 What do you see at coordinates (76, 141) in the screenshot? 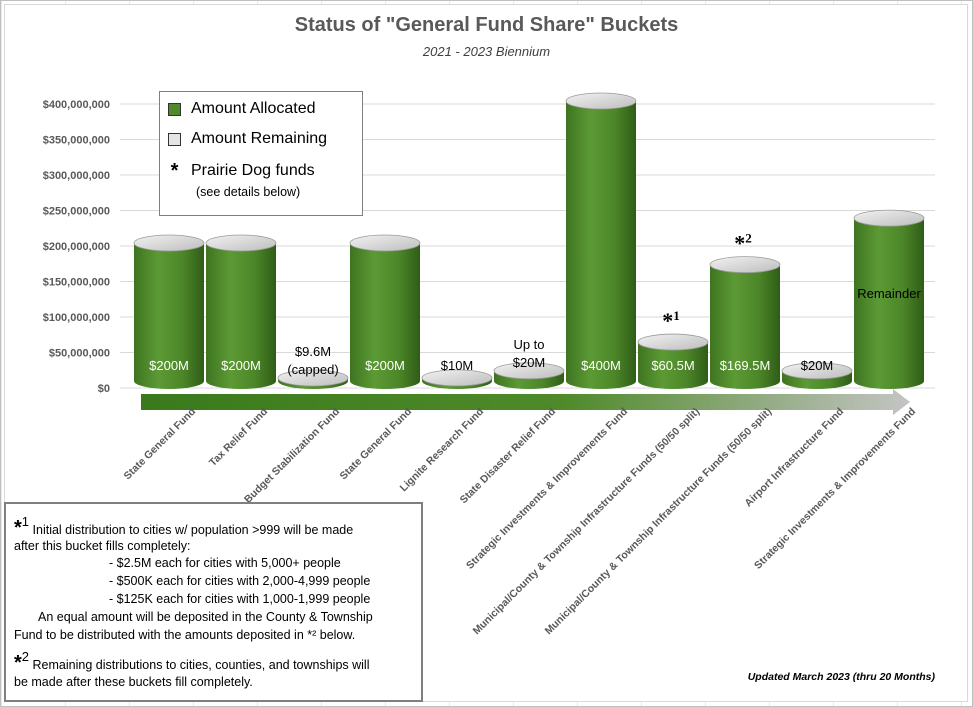
I see `y-tick-label: $350,000,000` at bounding box center [76, 141].